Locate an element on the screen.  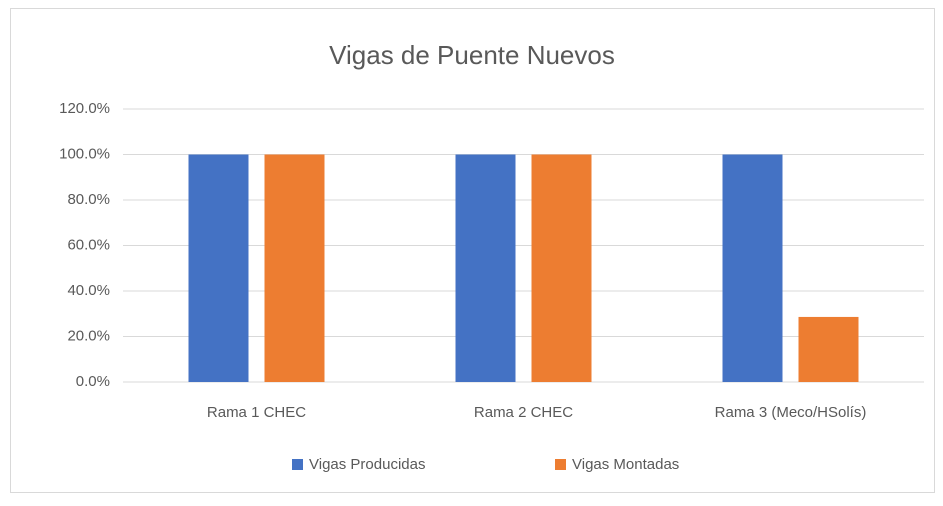
chart-title: Vigas de Puente Nuevos is located at coordinates (472, 55).